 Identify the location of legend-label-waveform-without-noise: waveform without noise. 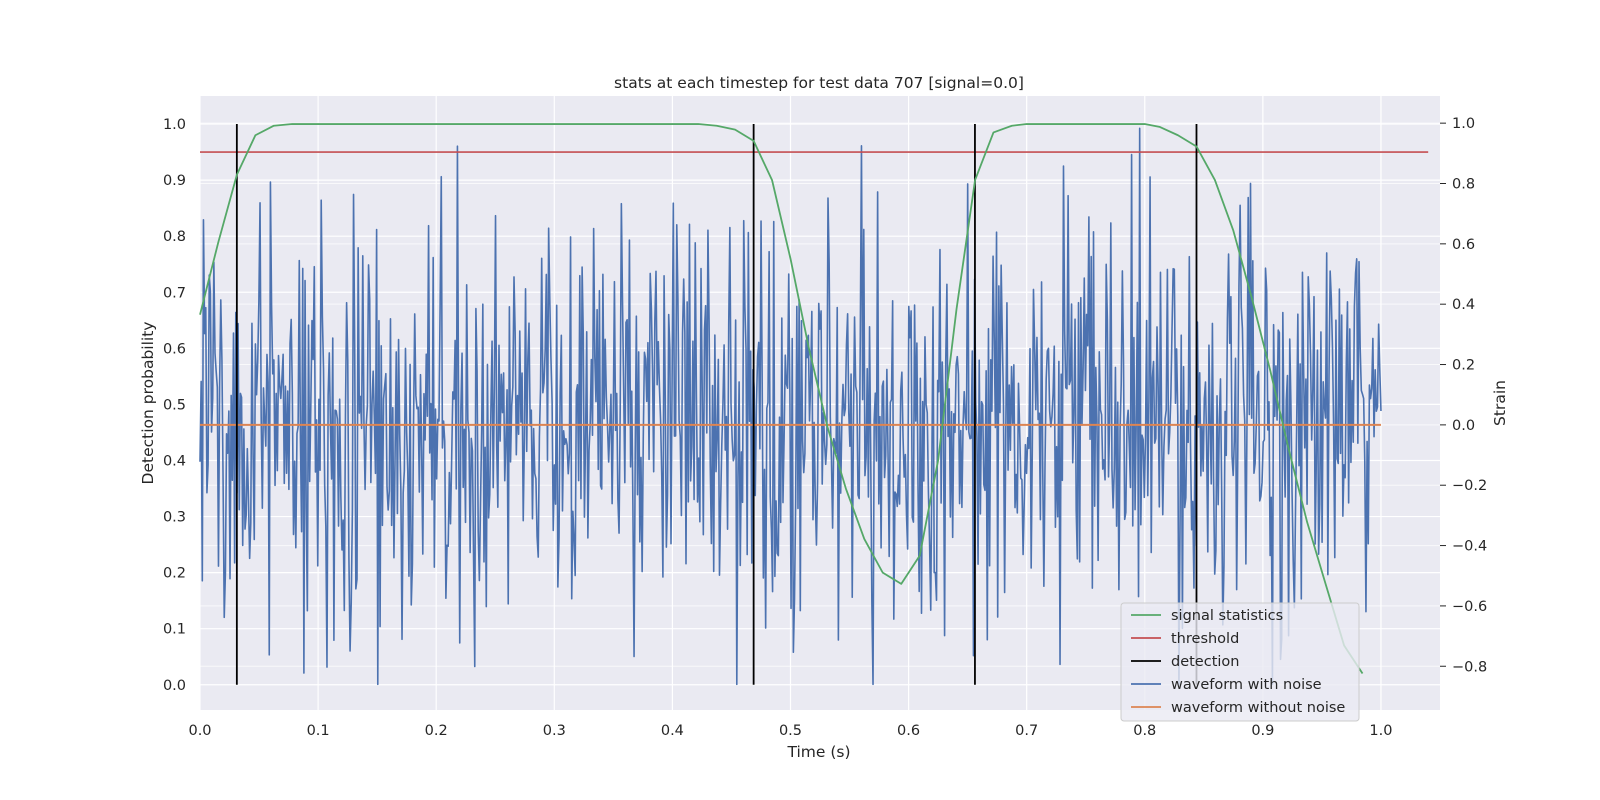
(1258, 708).